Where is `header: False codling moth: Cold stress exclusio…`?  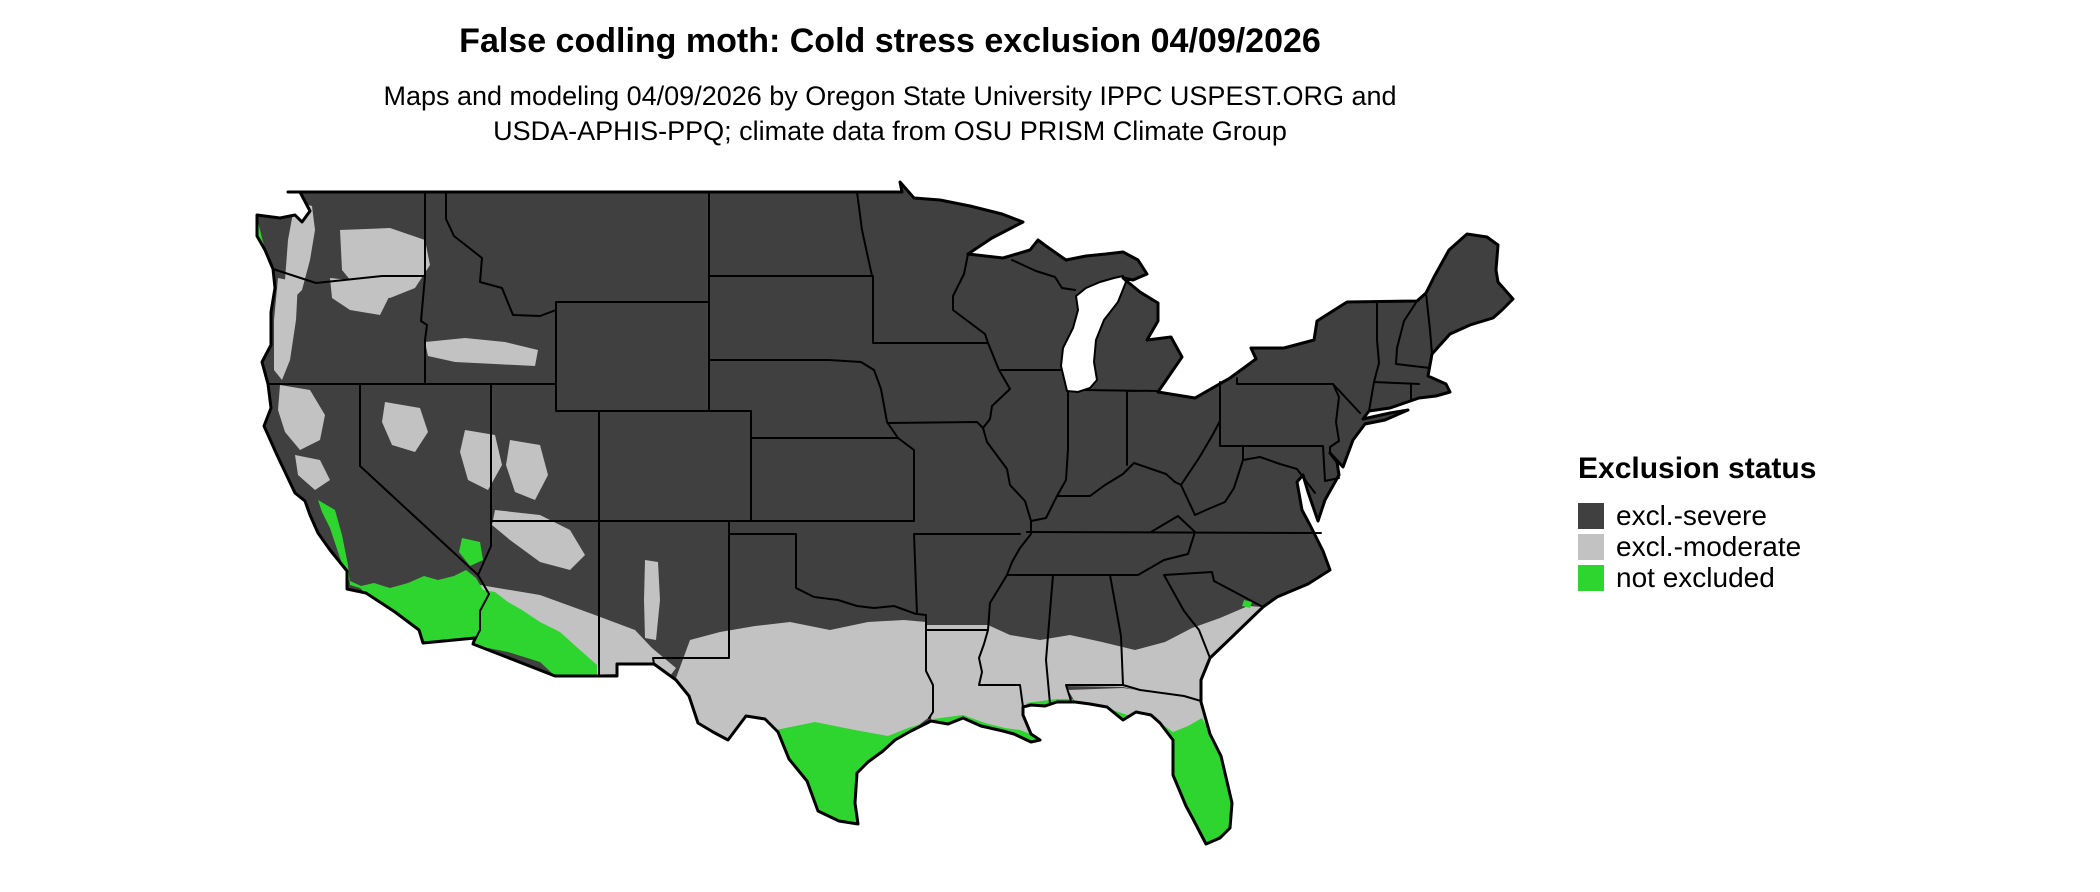 header: False codling moth: Cold stress exclusio… is located at coordinates (890, 85).